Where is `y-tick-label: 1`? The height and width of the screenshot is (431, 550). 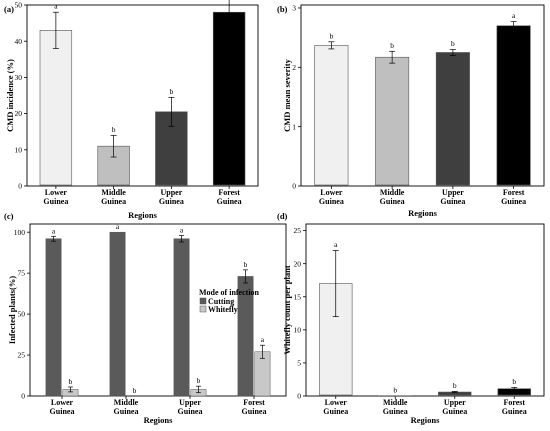 y-tick-label: 1 is located at coordinates (294, 126).